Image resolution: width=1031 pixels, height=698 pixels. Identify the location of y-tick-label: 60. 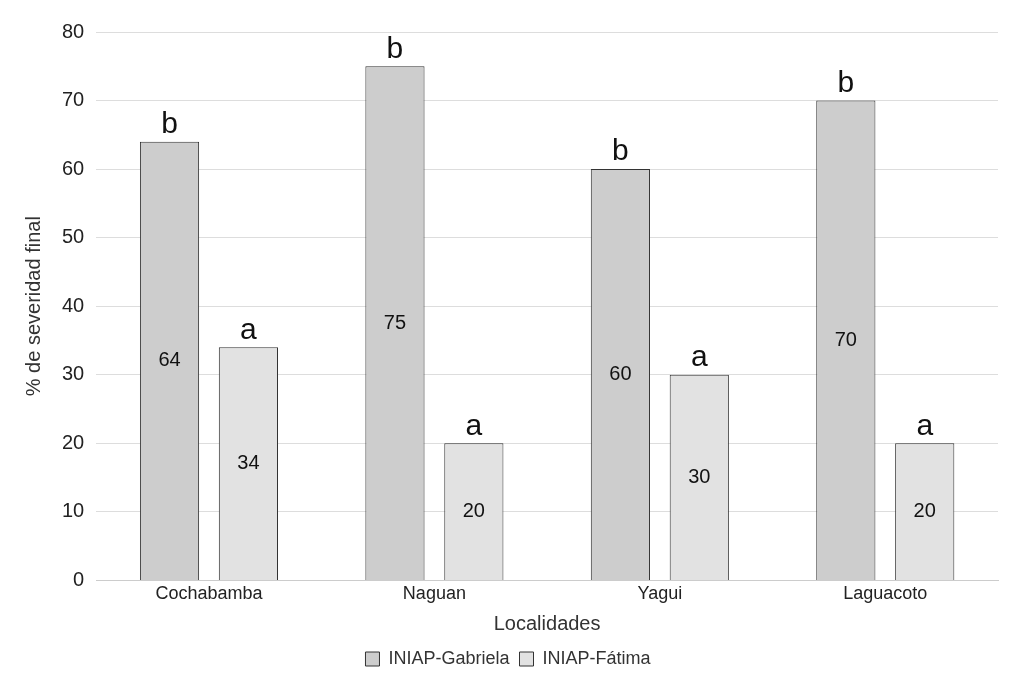
(73, 167).